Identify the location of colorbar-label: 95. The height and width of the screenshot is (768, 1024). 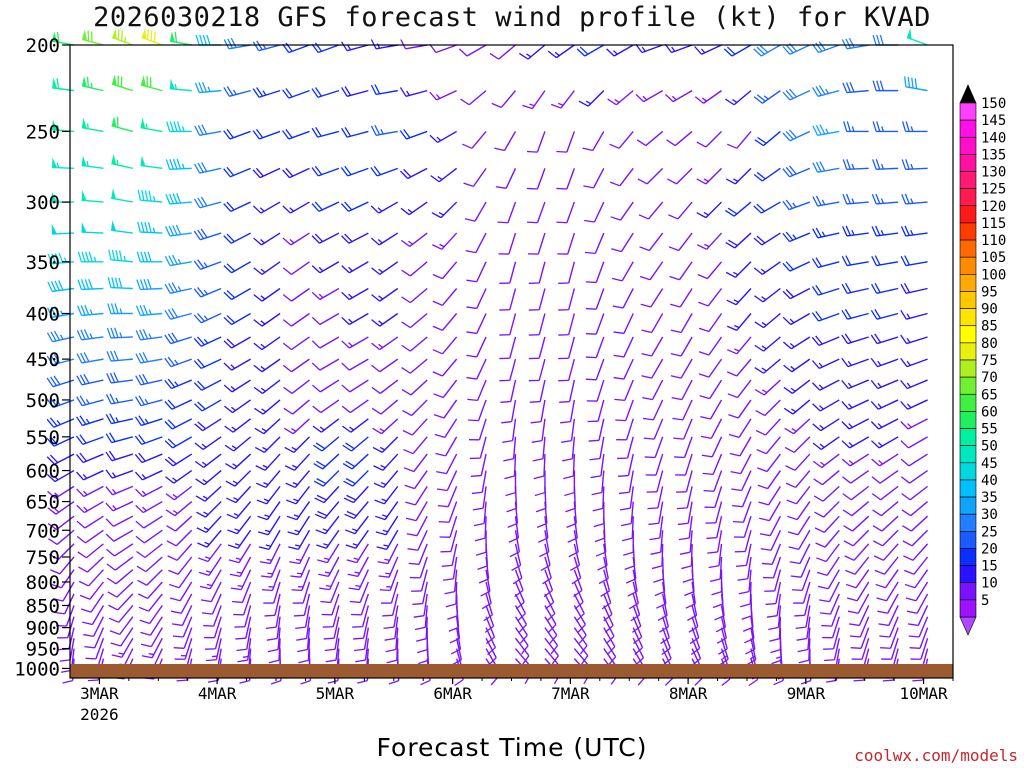
(989, 292).